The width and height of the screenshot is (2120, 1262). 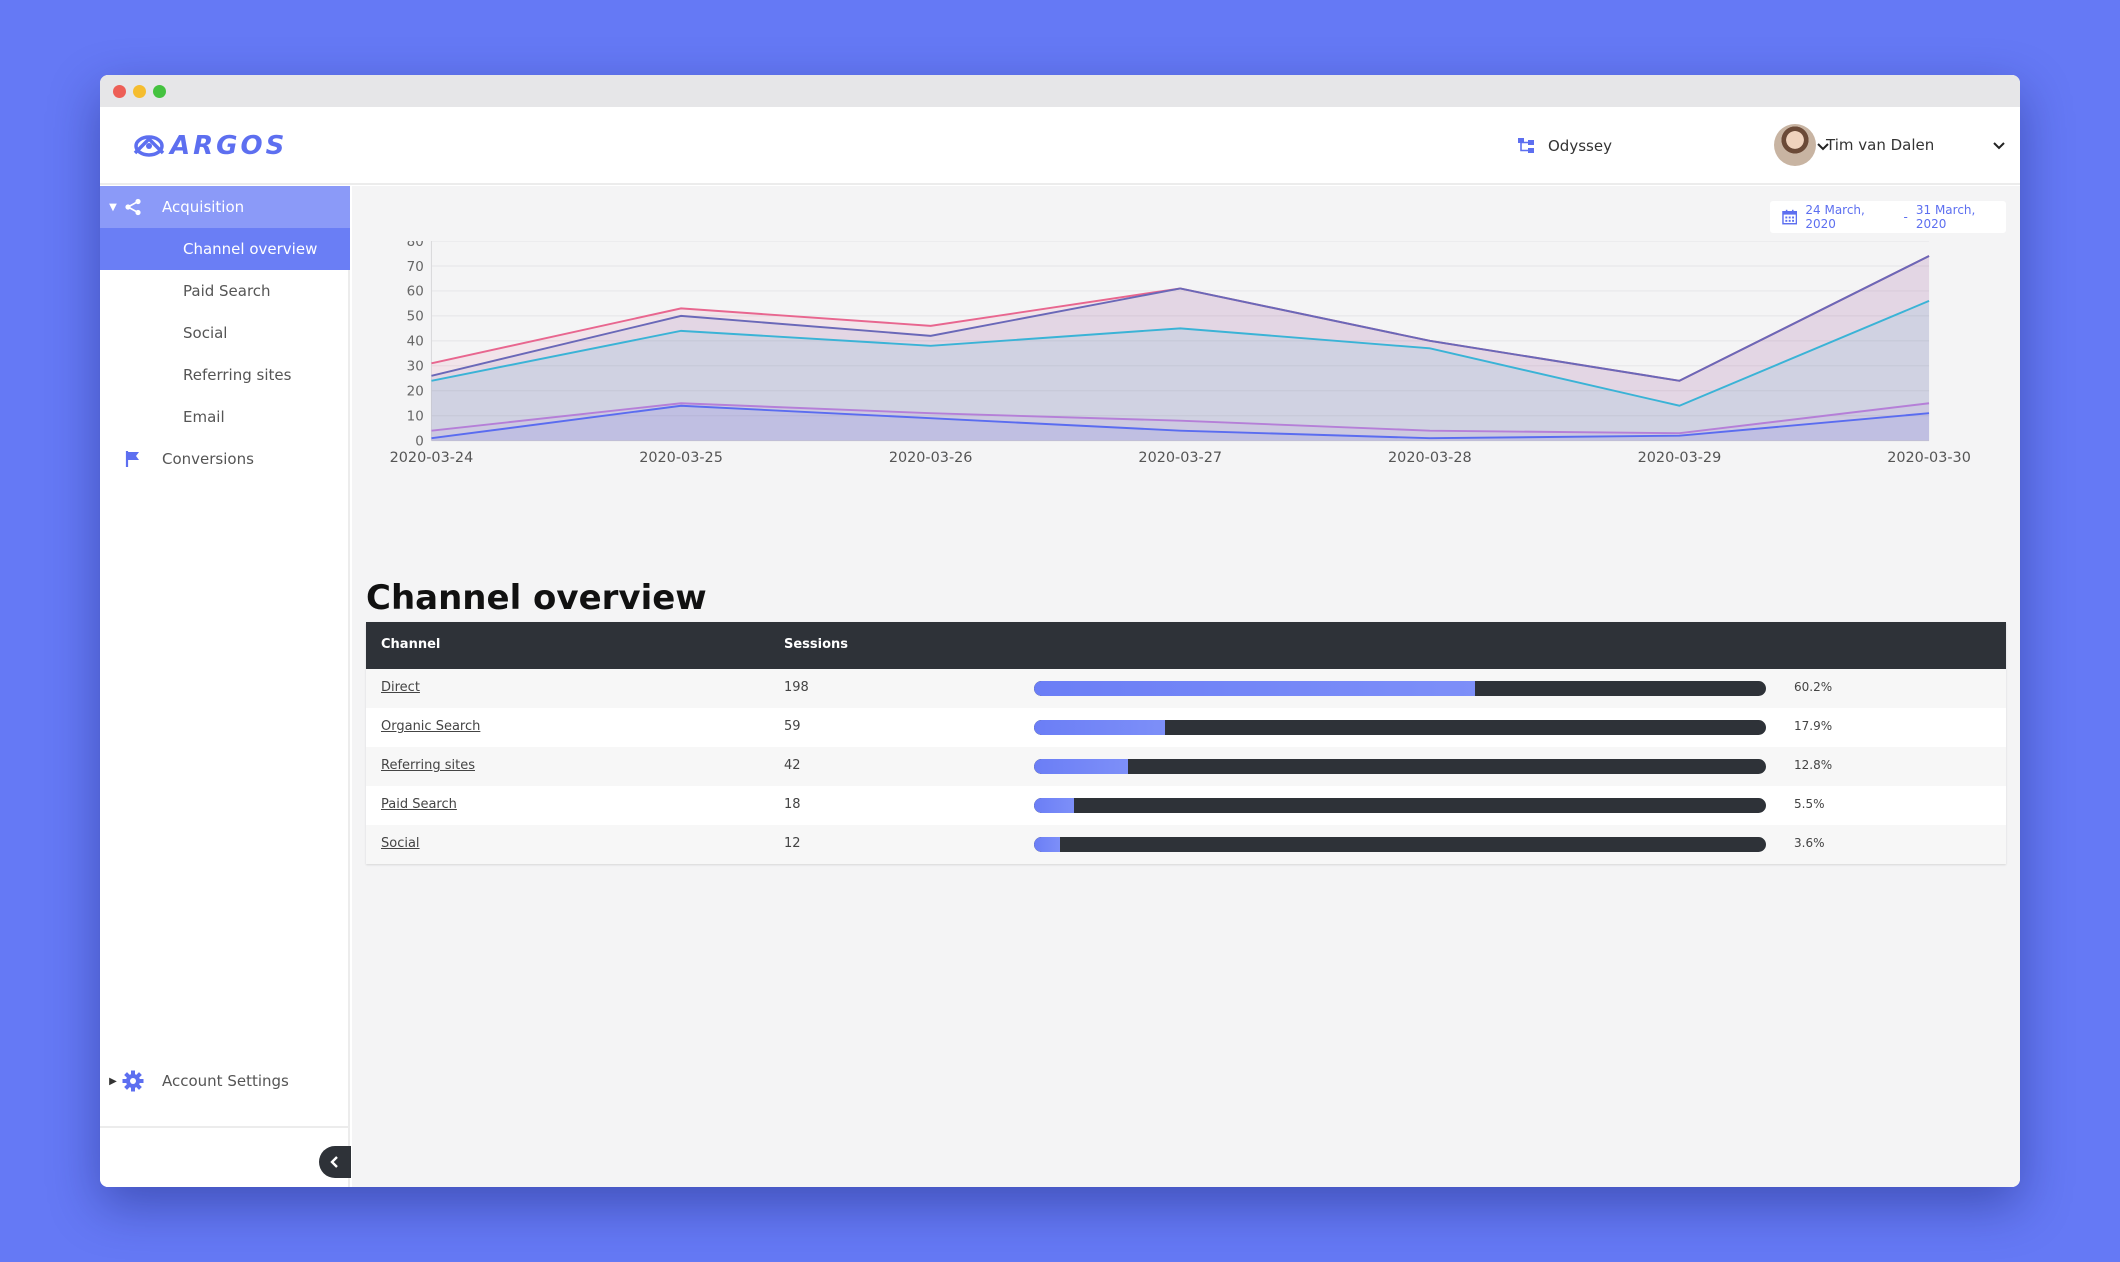 I want to click on project-tree-icon, so click(x=1526, y=145).